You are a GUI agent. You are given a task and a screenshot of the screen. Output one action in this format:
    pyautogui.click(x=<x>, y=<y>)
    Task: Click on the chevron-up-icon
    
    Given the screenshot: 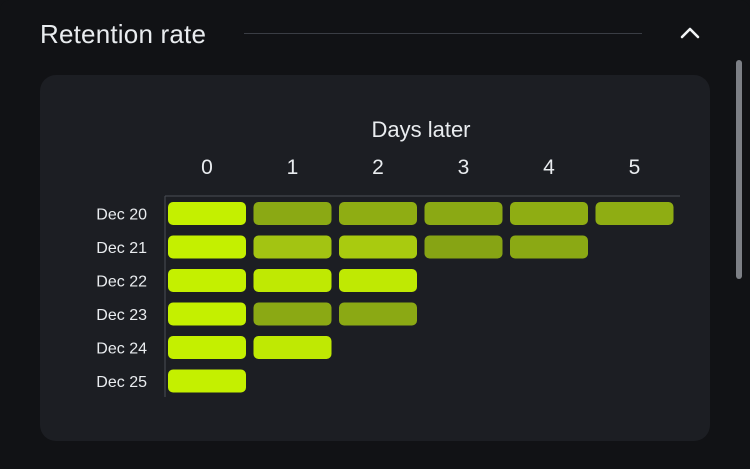 What is the action you would take?
    pyautogui.click(x=690, y=33)
    